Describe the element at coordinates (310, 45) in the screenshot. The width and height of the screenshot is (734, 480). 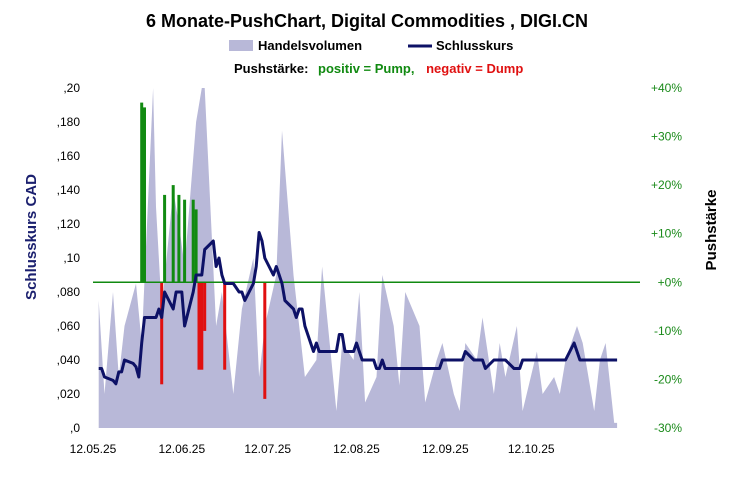
I see `legend-volume-label: Handelsvolumen` at that location.